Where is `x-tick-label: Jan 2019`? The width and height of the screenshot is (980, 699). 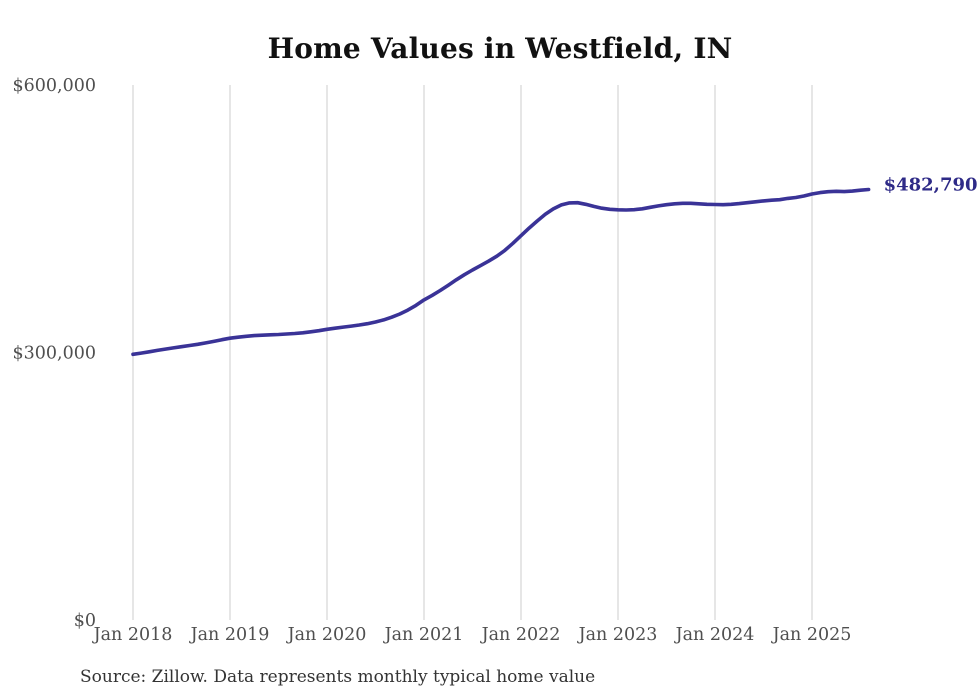 x-tick-label: Jan 2019 is located at coordinates (229, 635).